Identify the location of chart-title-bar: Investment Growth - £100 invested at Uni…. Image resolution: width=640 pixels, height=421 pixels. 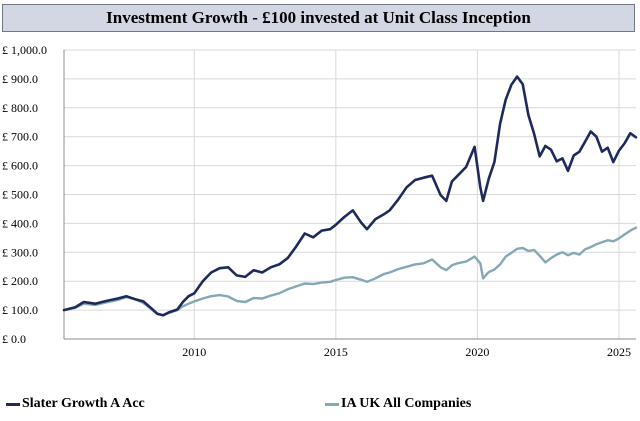
(318, 18).